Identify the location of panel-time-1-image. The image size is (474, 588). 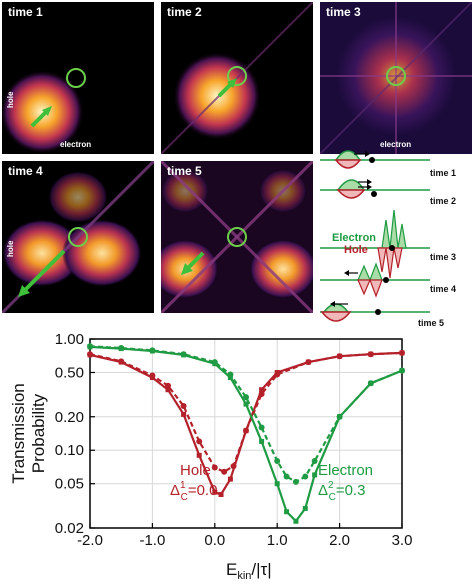
(78, 78).